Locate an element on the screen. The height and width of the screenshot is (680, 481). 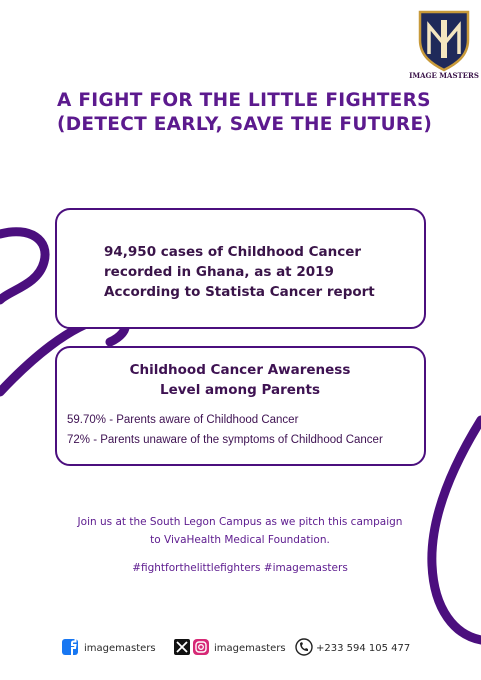
logo: IMAGE MASTERS is located at coordinates (444, 45).